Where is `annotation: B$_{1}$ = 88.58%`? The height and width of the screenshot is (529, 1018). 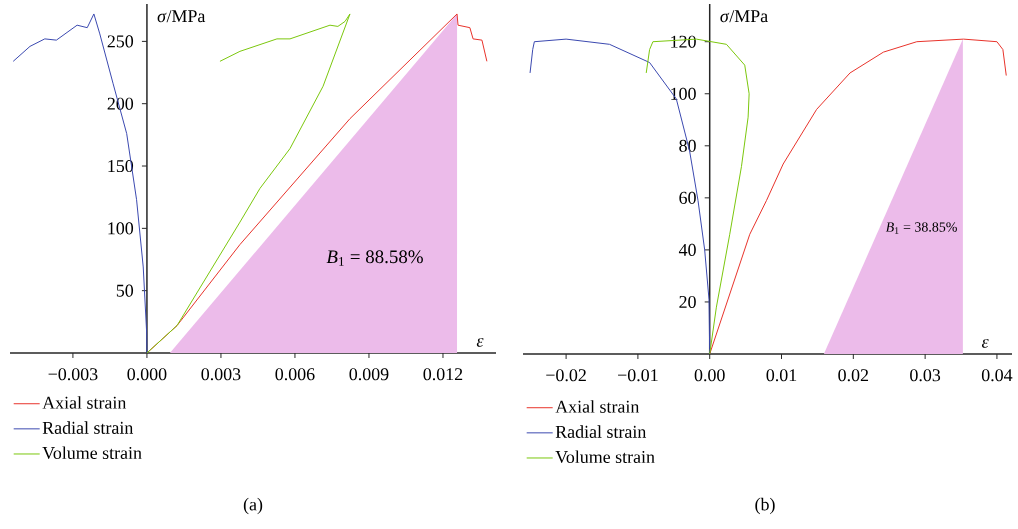
annotation: B$_{1}$ = 88.58% is located at coordinates (374, 258).